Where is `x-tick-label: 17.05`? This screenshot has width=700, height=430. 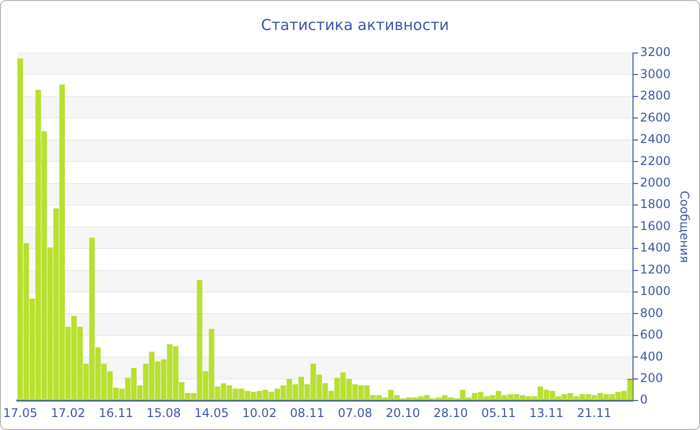
x-tick-label: 17.05 is located at coordinates (20, 413).